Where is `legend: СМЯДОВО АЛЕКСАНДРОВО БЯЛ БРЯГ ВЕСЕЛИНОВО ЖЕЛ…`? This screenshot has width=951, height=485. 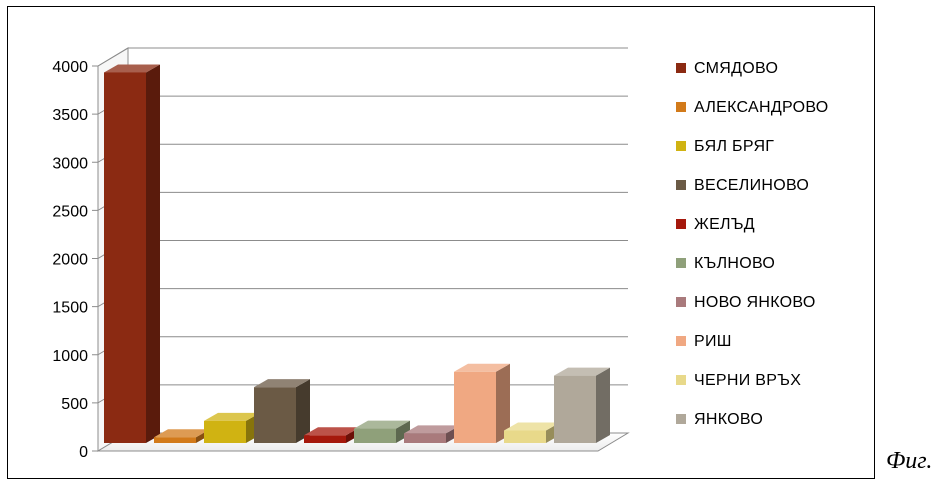 legend: СМЯДОВО АЛЕКСАНДРОВО БЯЛ БРЯГ ВЕСЕЛИНОВО ЖЕЛ… is located at coordinates (752, 244).